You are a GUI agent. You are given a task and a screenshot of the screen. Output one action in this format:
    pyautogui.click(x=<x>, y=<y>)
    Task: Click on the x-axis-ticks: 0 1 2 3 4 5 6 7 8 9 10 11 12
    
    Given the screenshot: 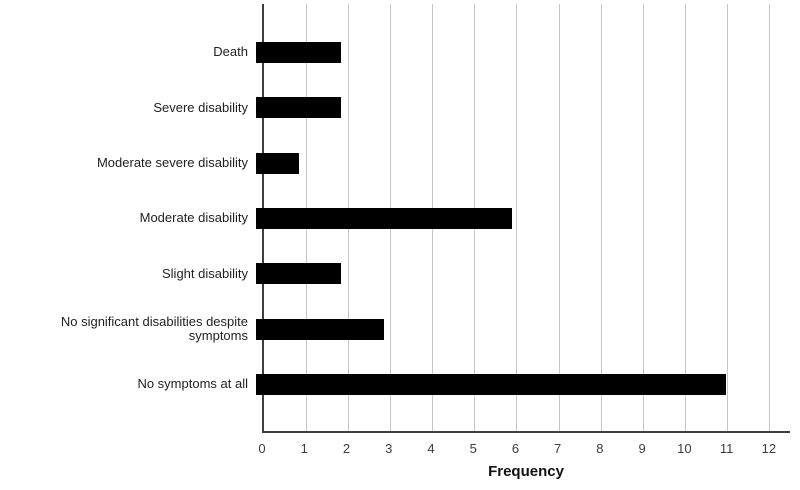 What is the action you would take?
    pyautogui.click(x=524, y=449)
    